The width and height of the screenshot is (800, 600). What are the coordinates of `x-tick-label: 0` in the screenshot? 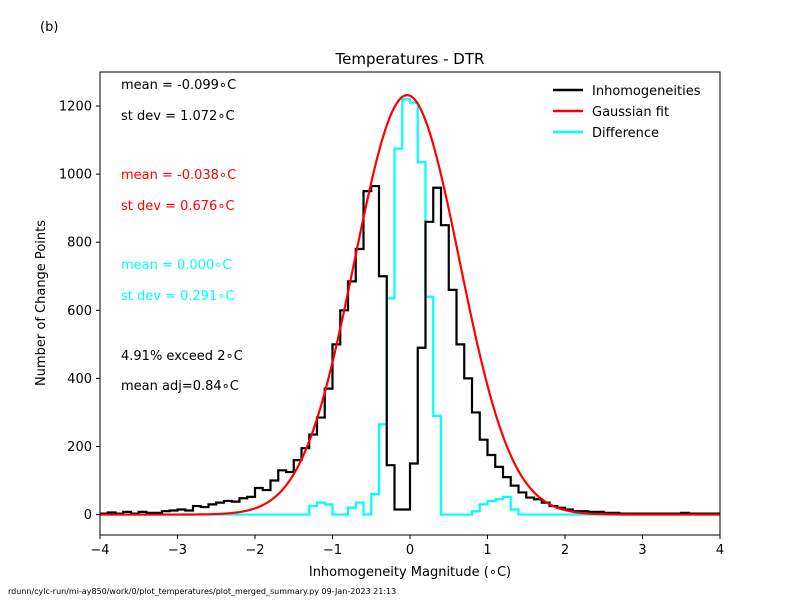 It's located at (410, 550).